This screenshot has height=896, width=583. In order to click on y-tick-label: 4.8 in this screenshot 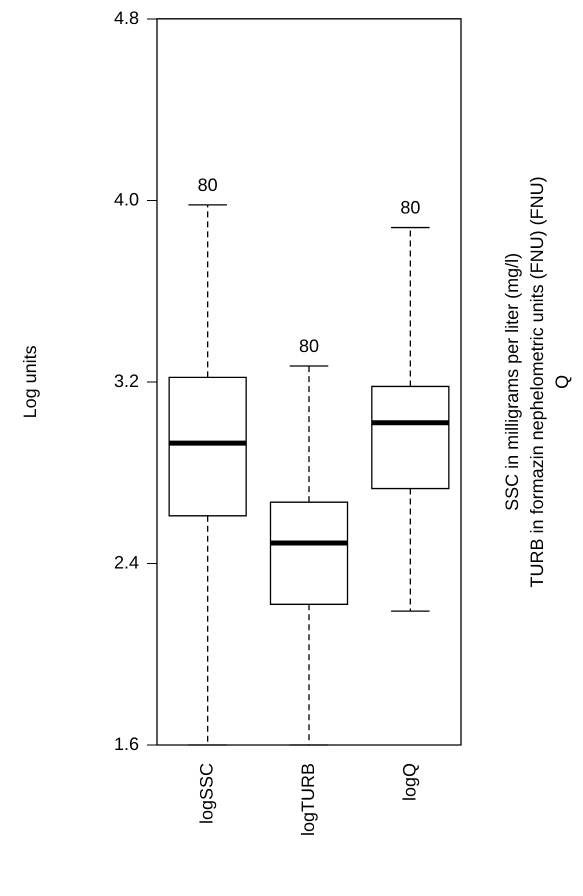, I will do `click(126, 18)`.